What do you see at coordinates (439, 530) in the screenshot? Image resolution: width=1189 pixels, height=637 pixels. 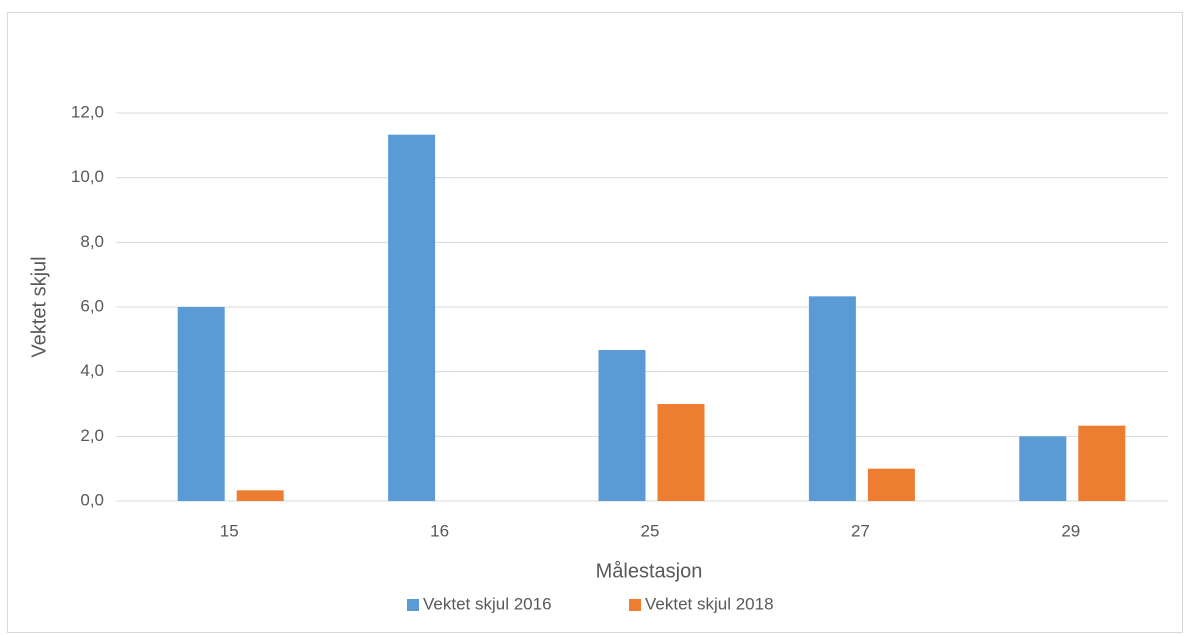 I see `x-tick-label: 16` at bounding box center [439, 530].